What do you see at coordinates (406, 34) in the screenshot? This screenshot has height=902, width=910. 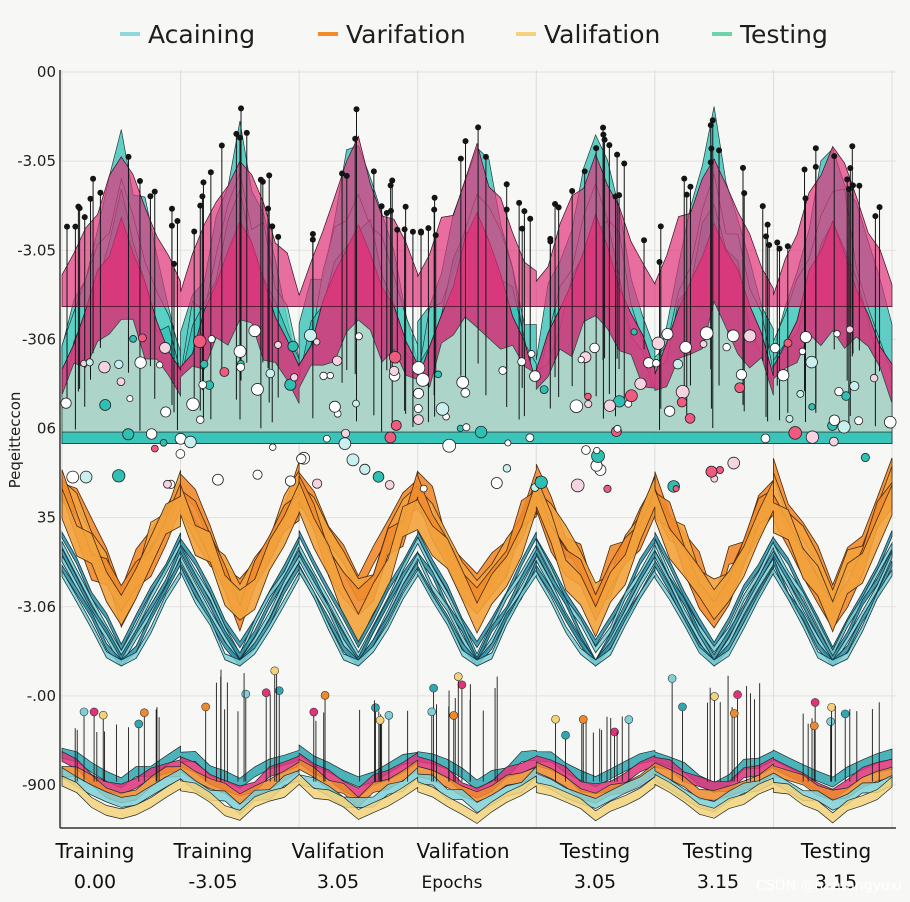 I see `legend-label: Varifation` at bounding box center [406, 34].